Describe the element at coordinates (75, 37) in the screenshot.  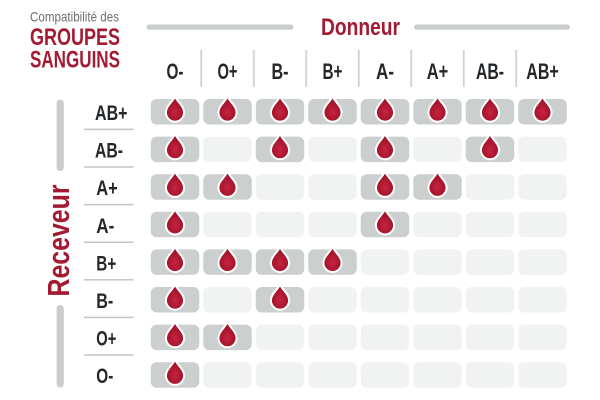
I see `svg-text: GROUPES` at that location.